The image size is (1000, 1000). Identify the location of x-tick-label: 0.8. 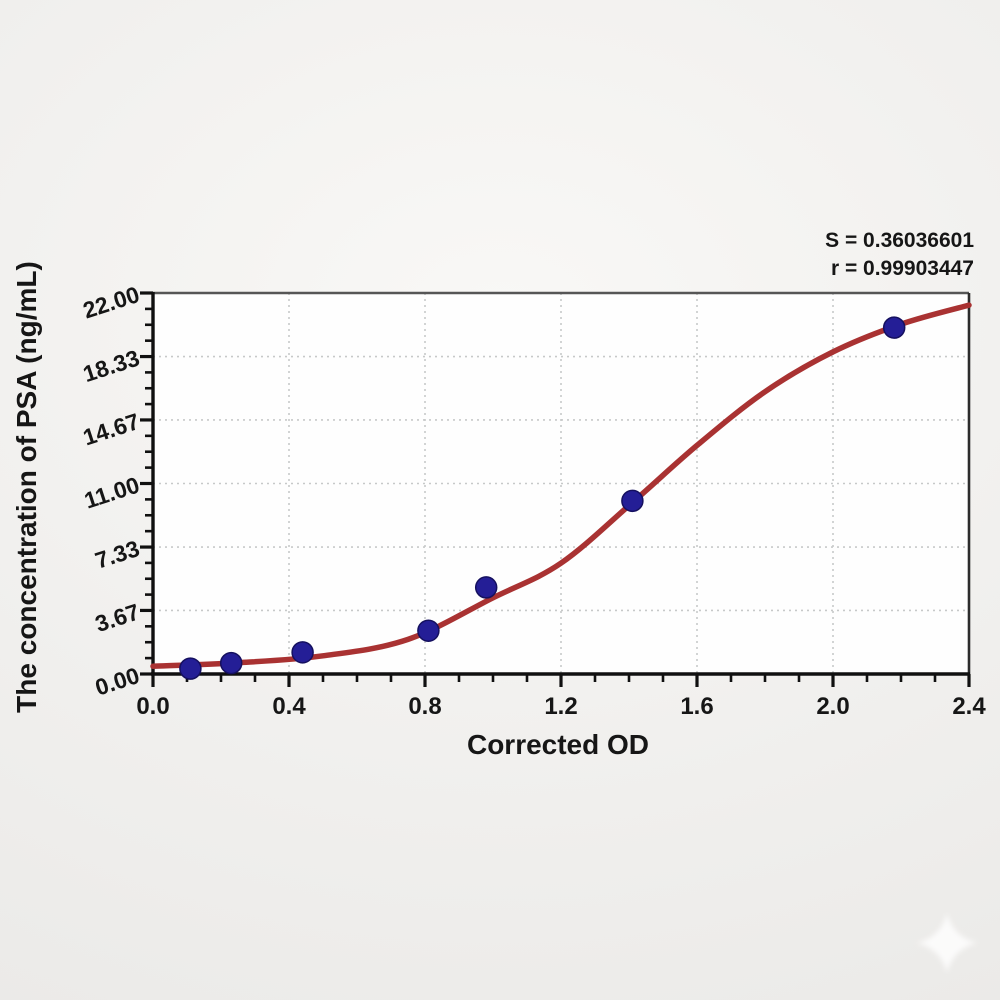
(424, 706).